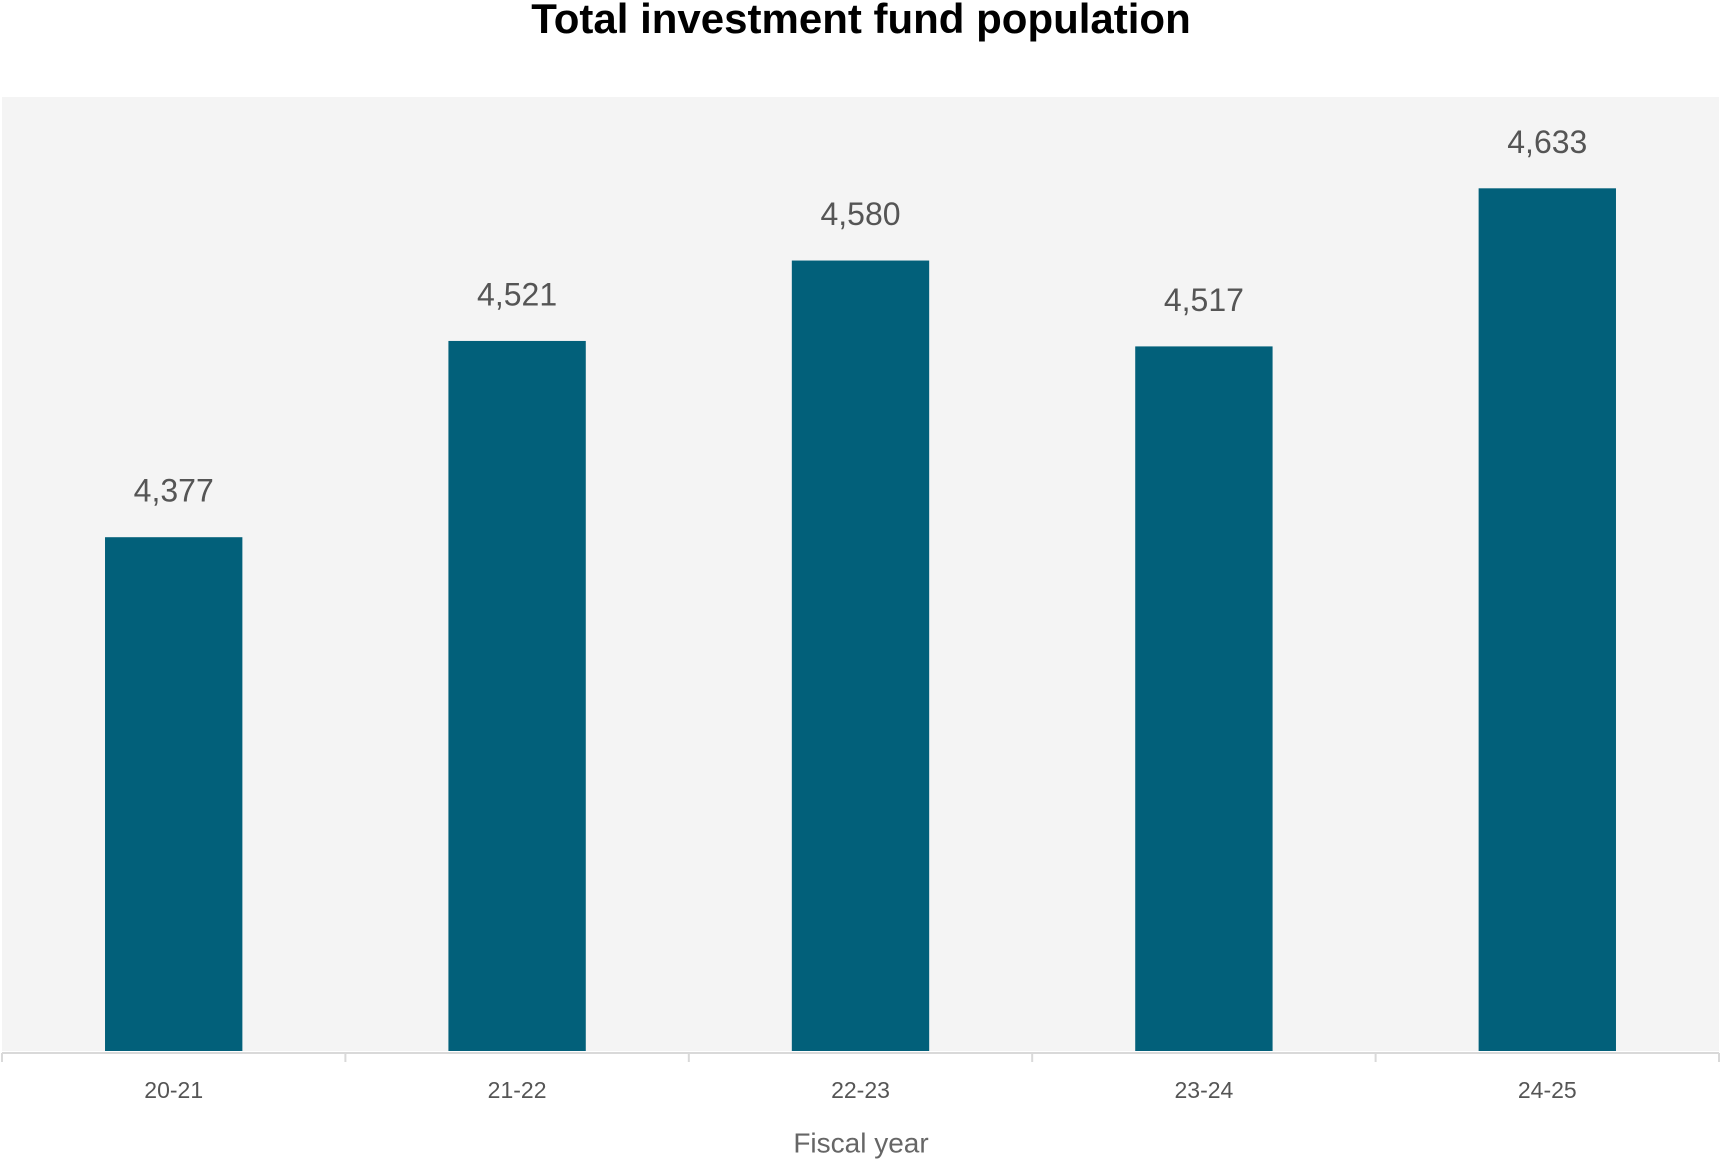 This screenshot has height=1163, width=1722. I want to click on x-tick-label: 24-25, so click(1547, 1090).